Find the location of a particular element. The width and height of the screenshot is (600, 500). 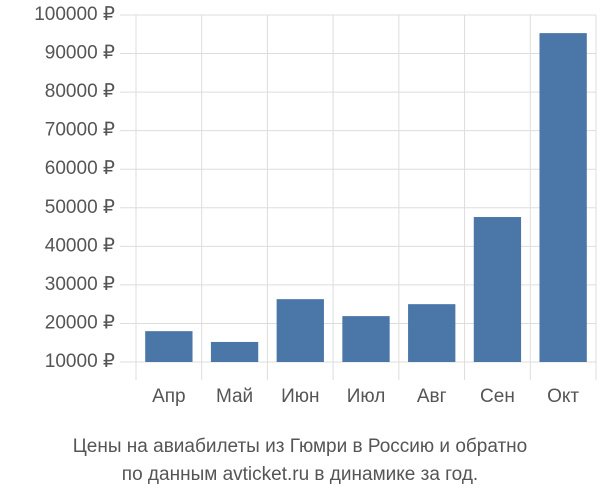

x-tick-label: Июл is located at coordinates (366, 396).